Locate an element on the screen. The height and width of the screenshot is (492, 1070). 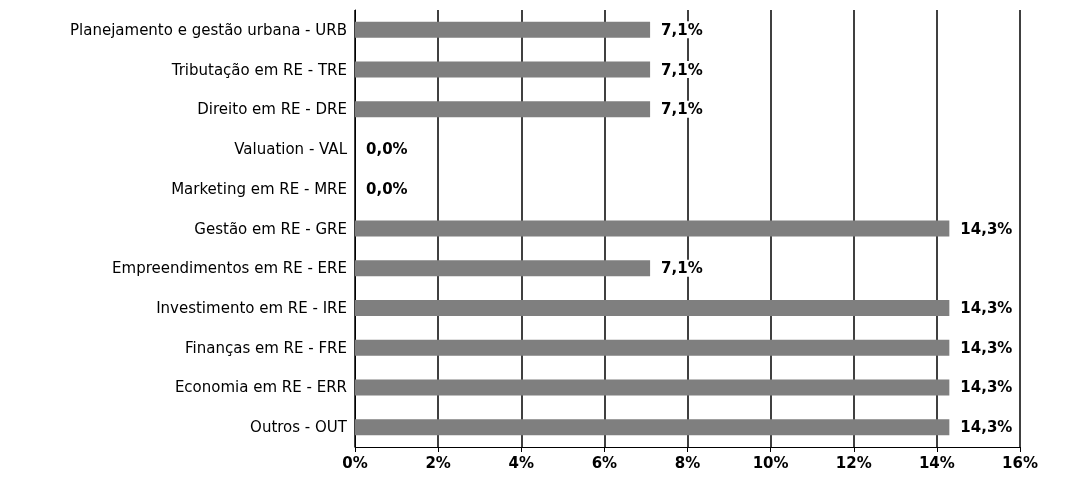
y-tick-label: Outros - OUT is located at coordinates (299, 427).